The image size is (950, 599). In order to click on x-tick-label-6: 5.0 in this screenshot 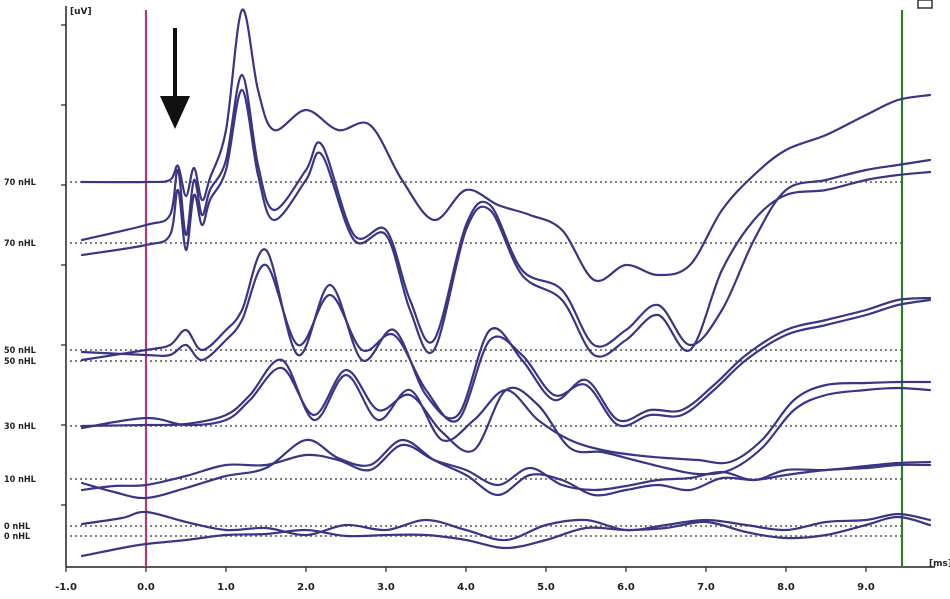, I will do `click(546, 587)`.